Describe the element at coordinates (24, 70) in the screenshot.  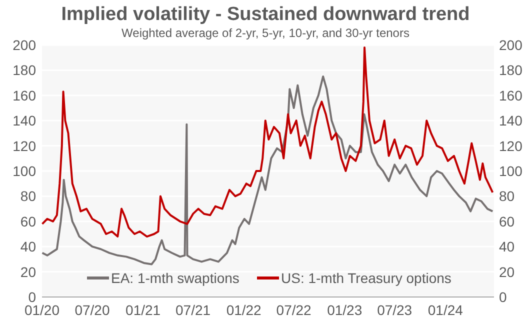
I see `y-tick-label: 180` at that location.